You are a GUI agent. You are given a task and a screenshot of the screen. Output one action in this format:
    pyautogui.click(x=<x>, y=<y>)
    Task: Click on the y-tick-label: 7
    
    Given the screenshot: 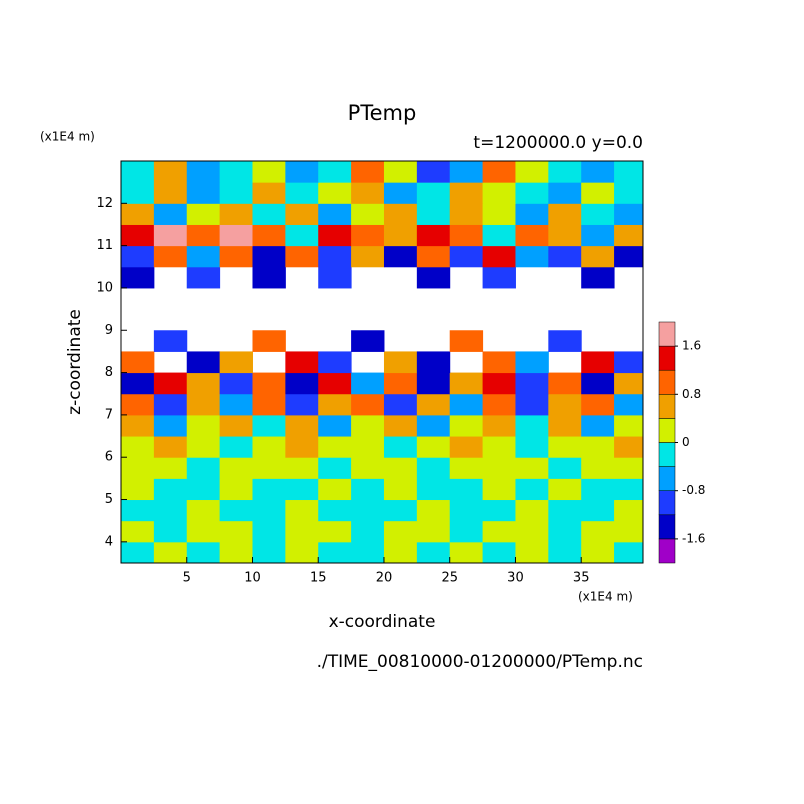 What is the action you would take?
    pyautogui.click(x=109, y=414)
    